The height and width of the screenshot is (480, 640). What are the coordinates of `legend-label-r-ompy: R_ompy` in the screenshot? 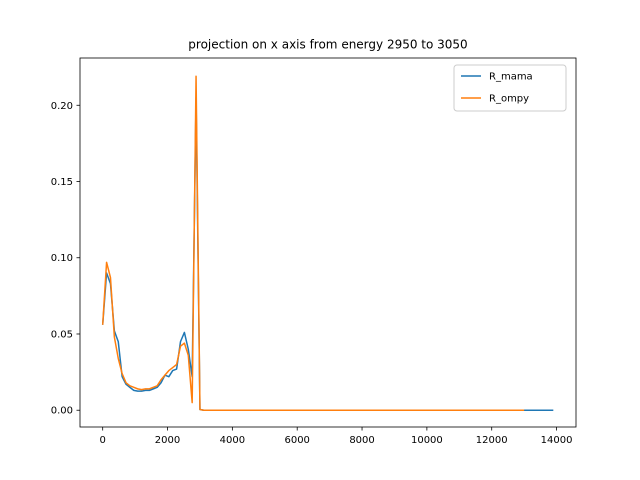 It's located at (509, 99).